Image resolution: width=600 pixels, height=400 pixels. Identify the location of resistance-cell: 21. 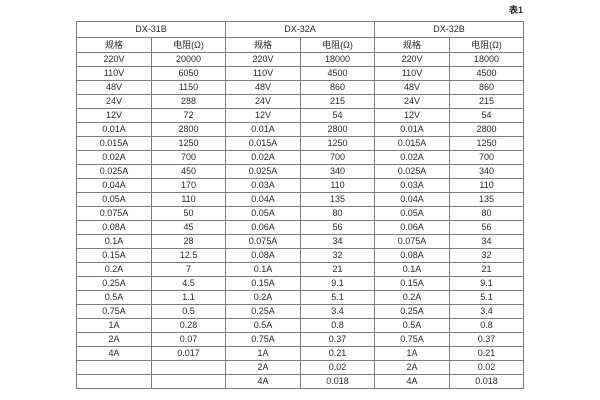
(487, 269).